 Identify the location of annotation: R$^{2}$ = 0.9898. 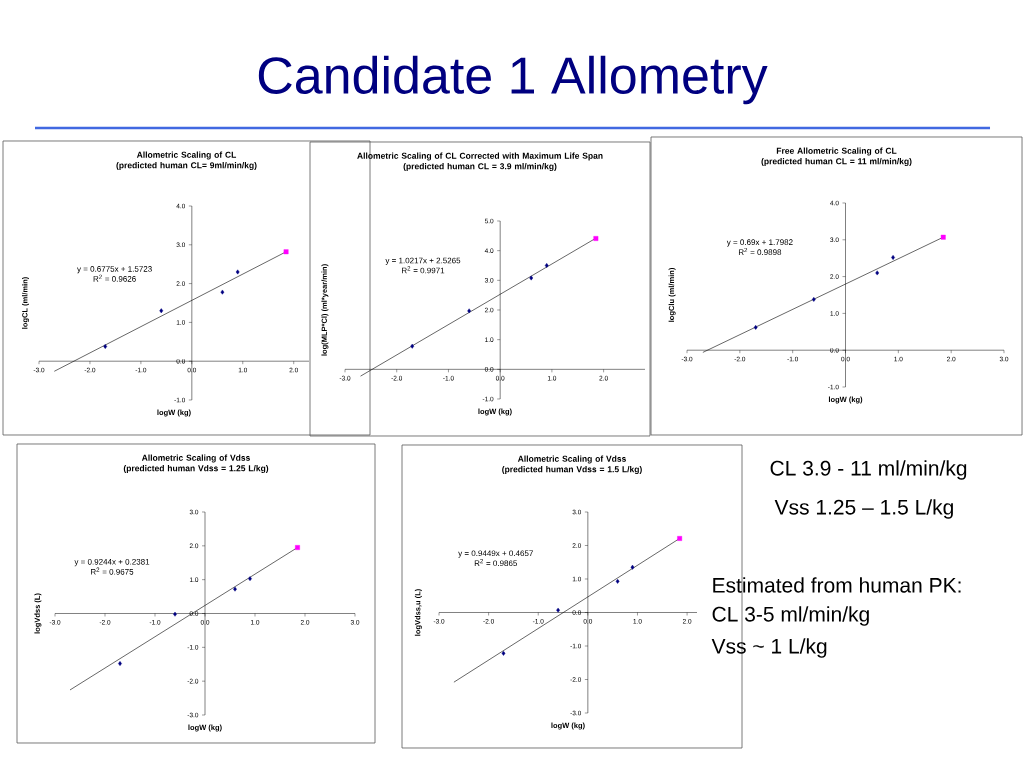
(760, 251).